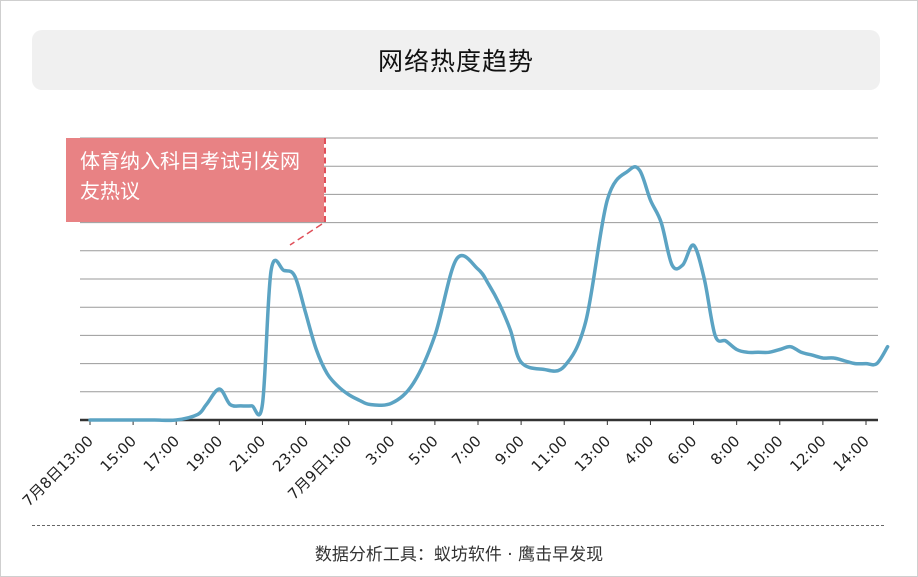 The width and height of the screenshot is (918, 577). I want to click on x-tick-label: 11:00, so click(549, 453).